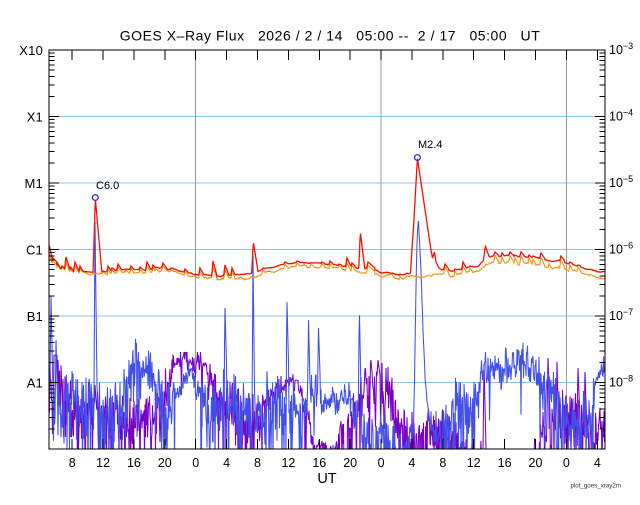 Image resolution: width=640 pixels, height=505 pixels. What do you see at coordinates (35, 316) in the screenshot?
I see `svg-text: B1` at bounding box center [35, 316].